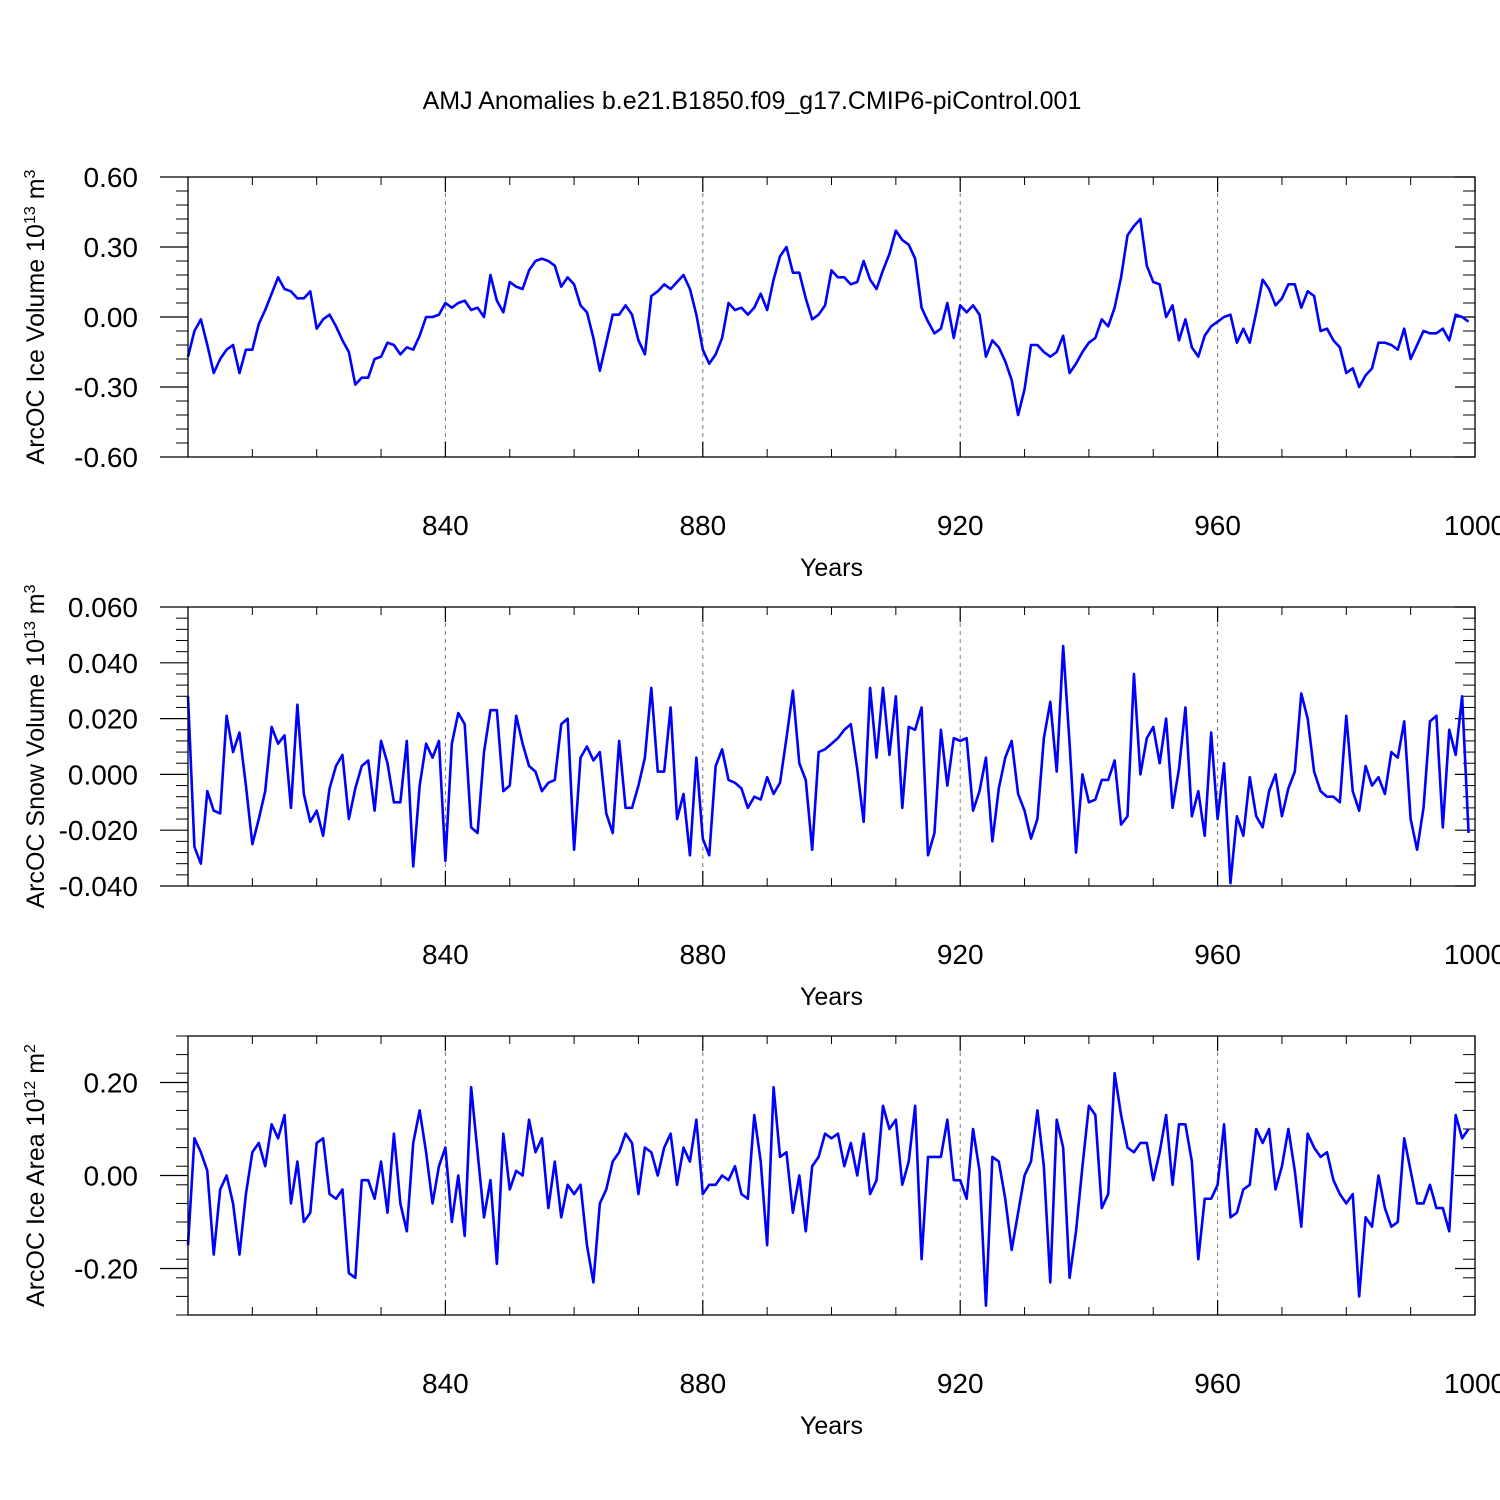 The image size is (1500, 1500). I want to click on y-axis-title: ArcOC Ice Area 1012 m2, so click(36, 1175).